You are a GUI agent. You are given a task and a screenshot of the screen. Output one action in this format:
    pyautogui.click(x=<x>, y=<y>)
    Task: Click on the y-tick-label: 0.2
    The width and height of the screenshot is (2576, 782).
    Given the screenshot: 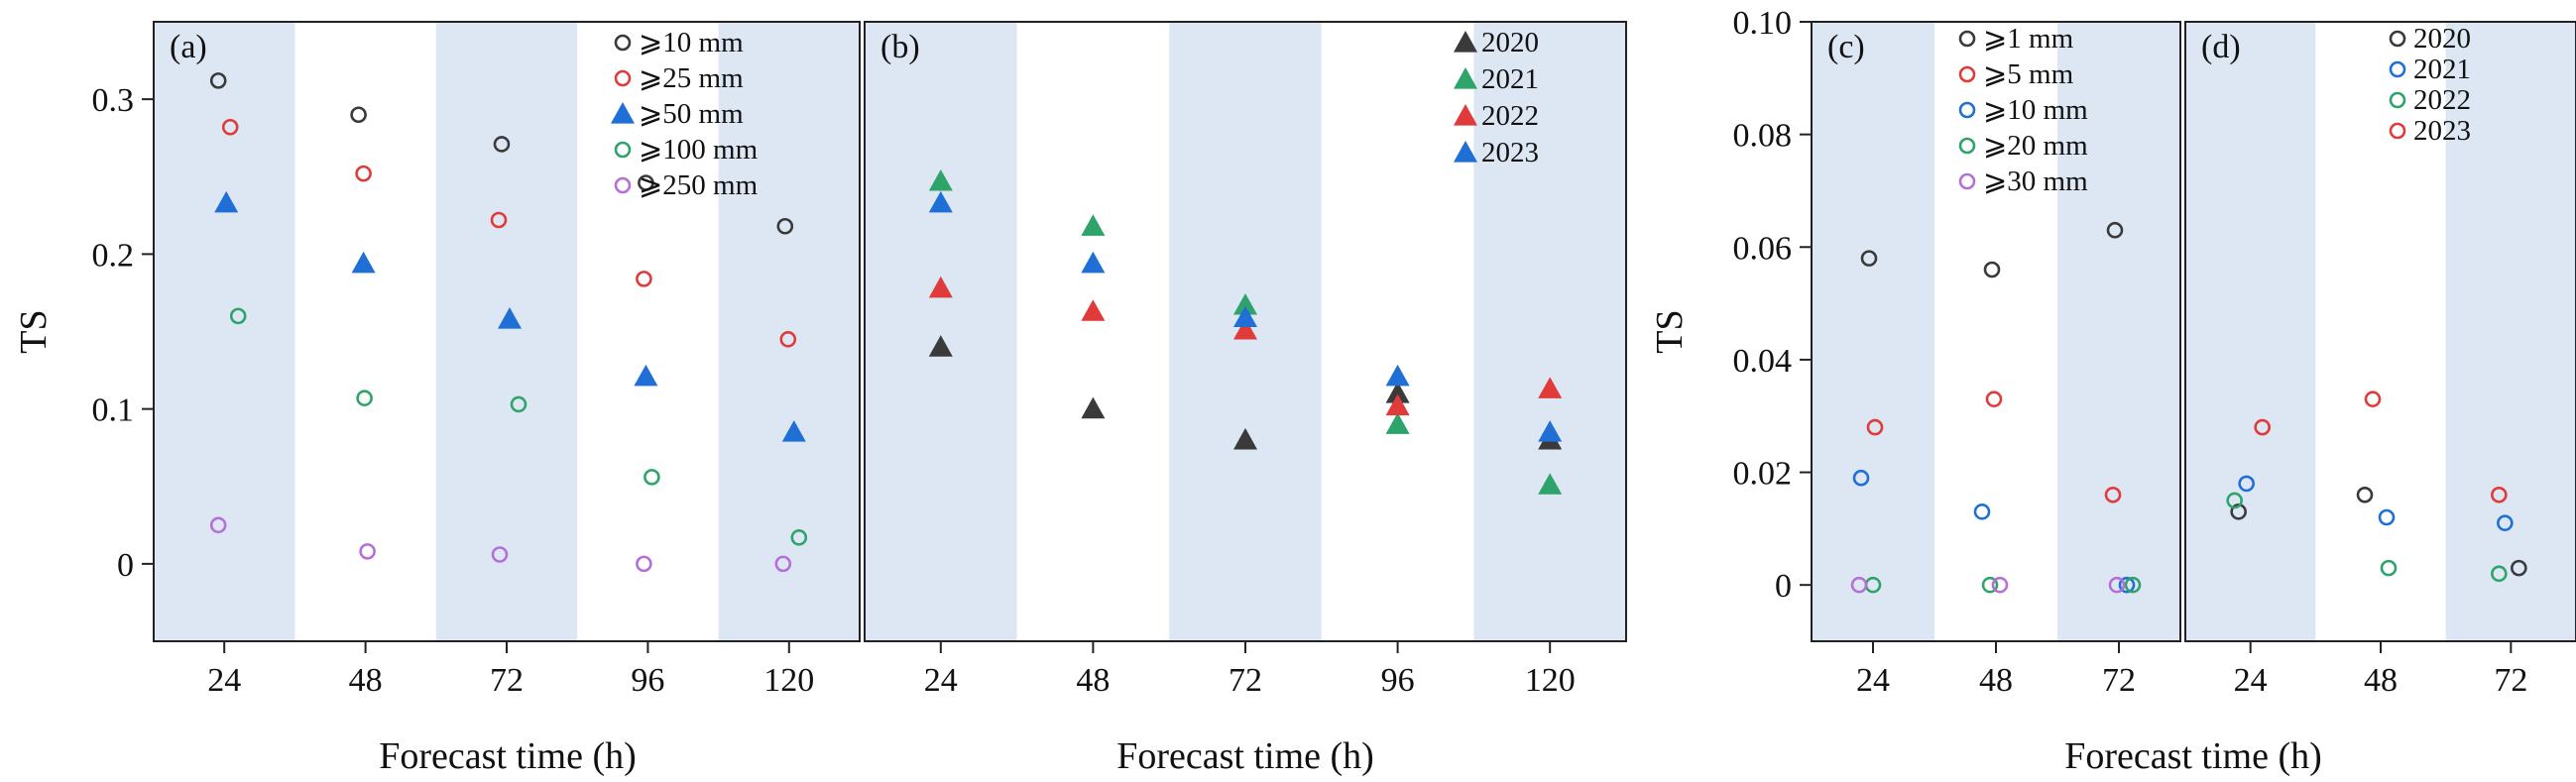 What is the action you would take?
    pyautogui.click(x=113, y=255)
    